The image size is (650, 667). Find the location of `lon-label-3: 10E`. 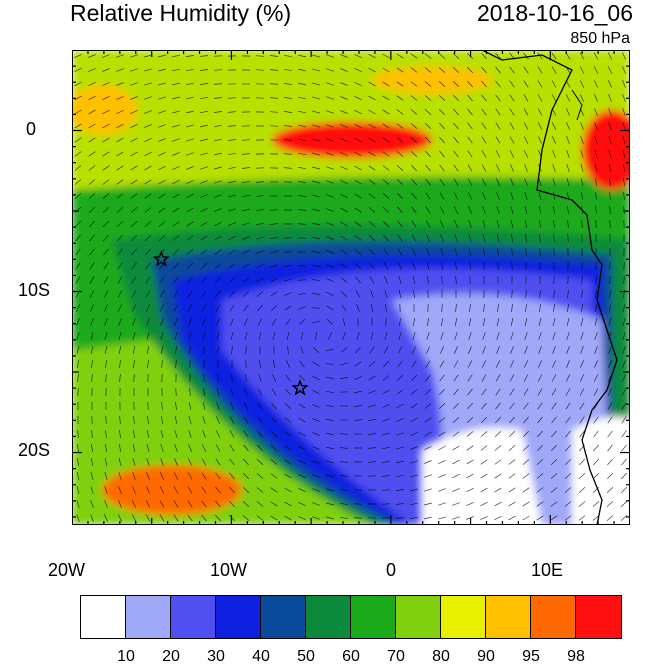

lon-label-3: 10E is located at coordinates (547, 570).